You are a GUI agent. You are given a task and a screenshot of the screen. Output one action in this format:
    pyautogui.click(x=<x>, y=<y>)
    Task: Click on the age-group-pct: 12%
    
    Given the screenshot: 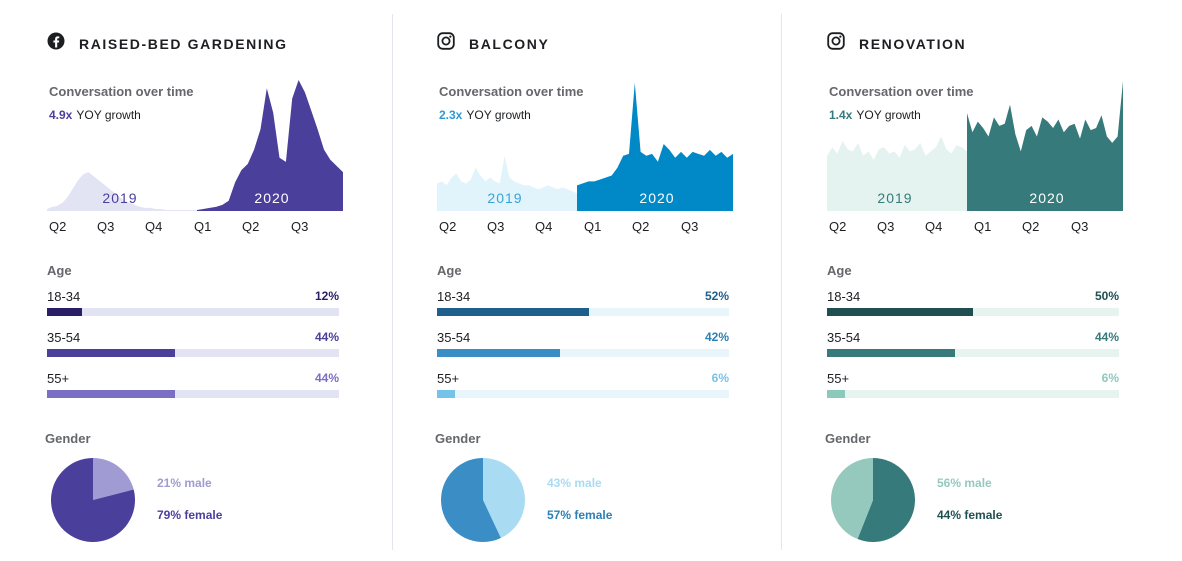 What is the action you would take?
    pyautogui.click(x=326, y=296)
    